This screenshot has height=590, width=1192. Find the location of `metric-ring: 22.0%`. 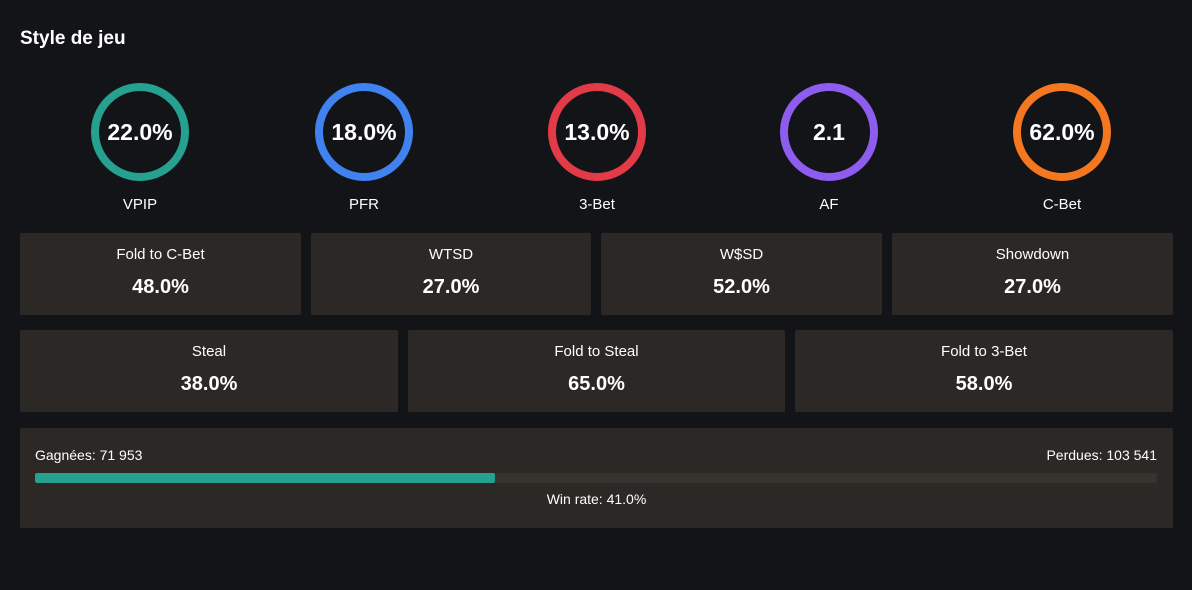

metric-ring: 22.0% is located at coordinates (140, 132).